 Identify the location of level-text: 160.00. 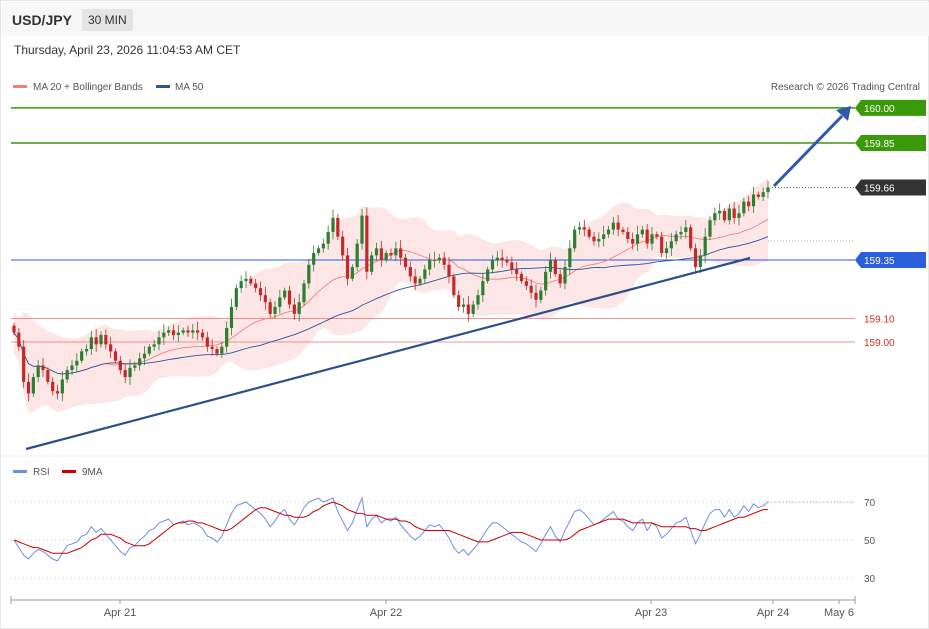
(879, 109).